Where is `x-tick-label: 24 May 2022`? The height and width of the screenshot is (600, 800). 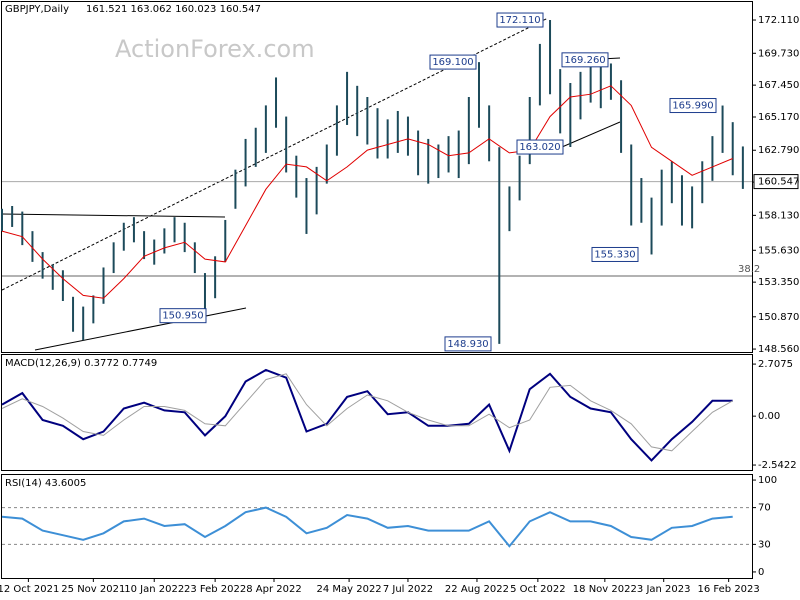 x-tick-label: 24 May 2022 is located at coordinates (348, 589).